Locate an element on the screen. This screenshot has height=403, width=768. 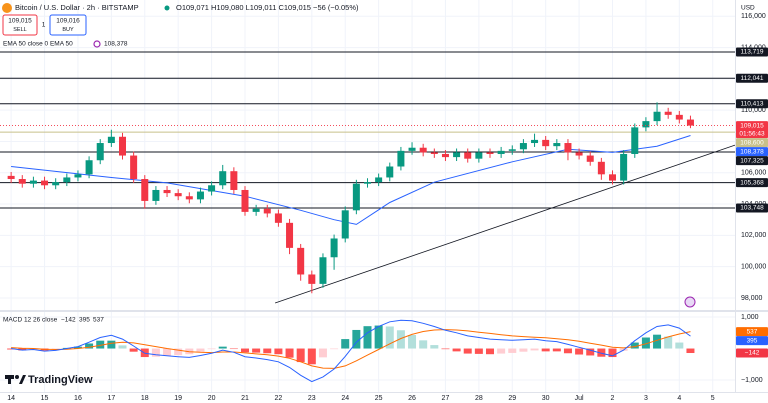
buy-label: BUY is located at coordinates (68, 30).